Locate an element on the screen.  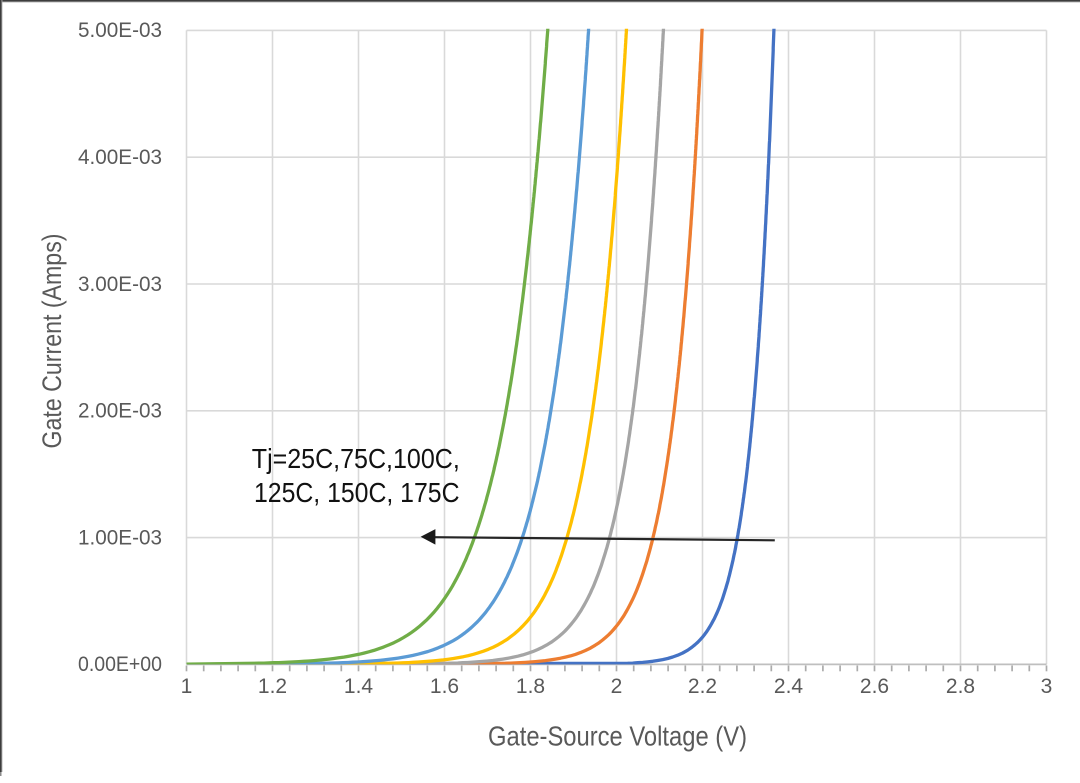
svg-text: 2.8 is located at coordinates (960, 686).